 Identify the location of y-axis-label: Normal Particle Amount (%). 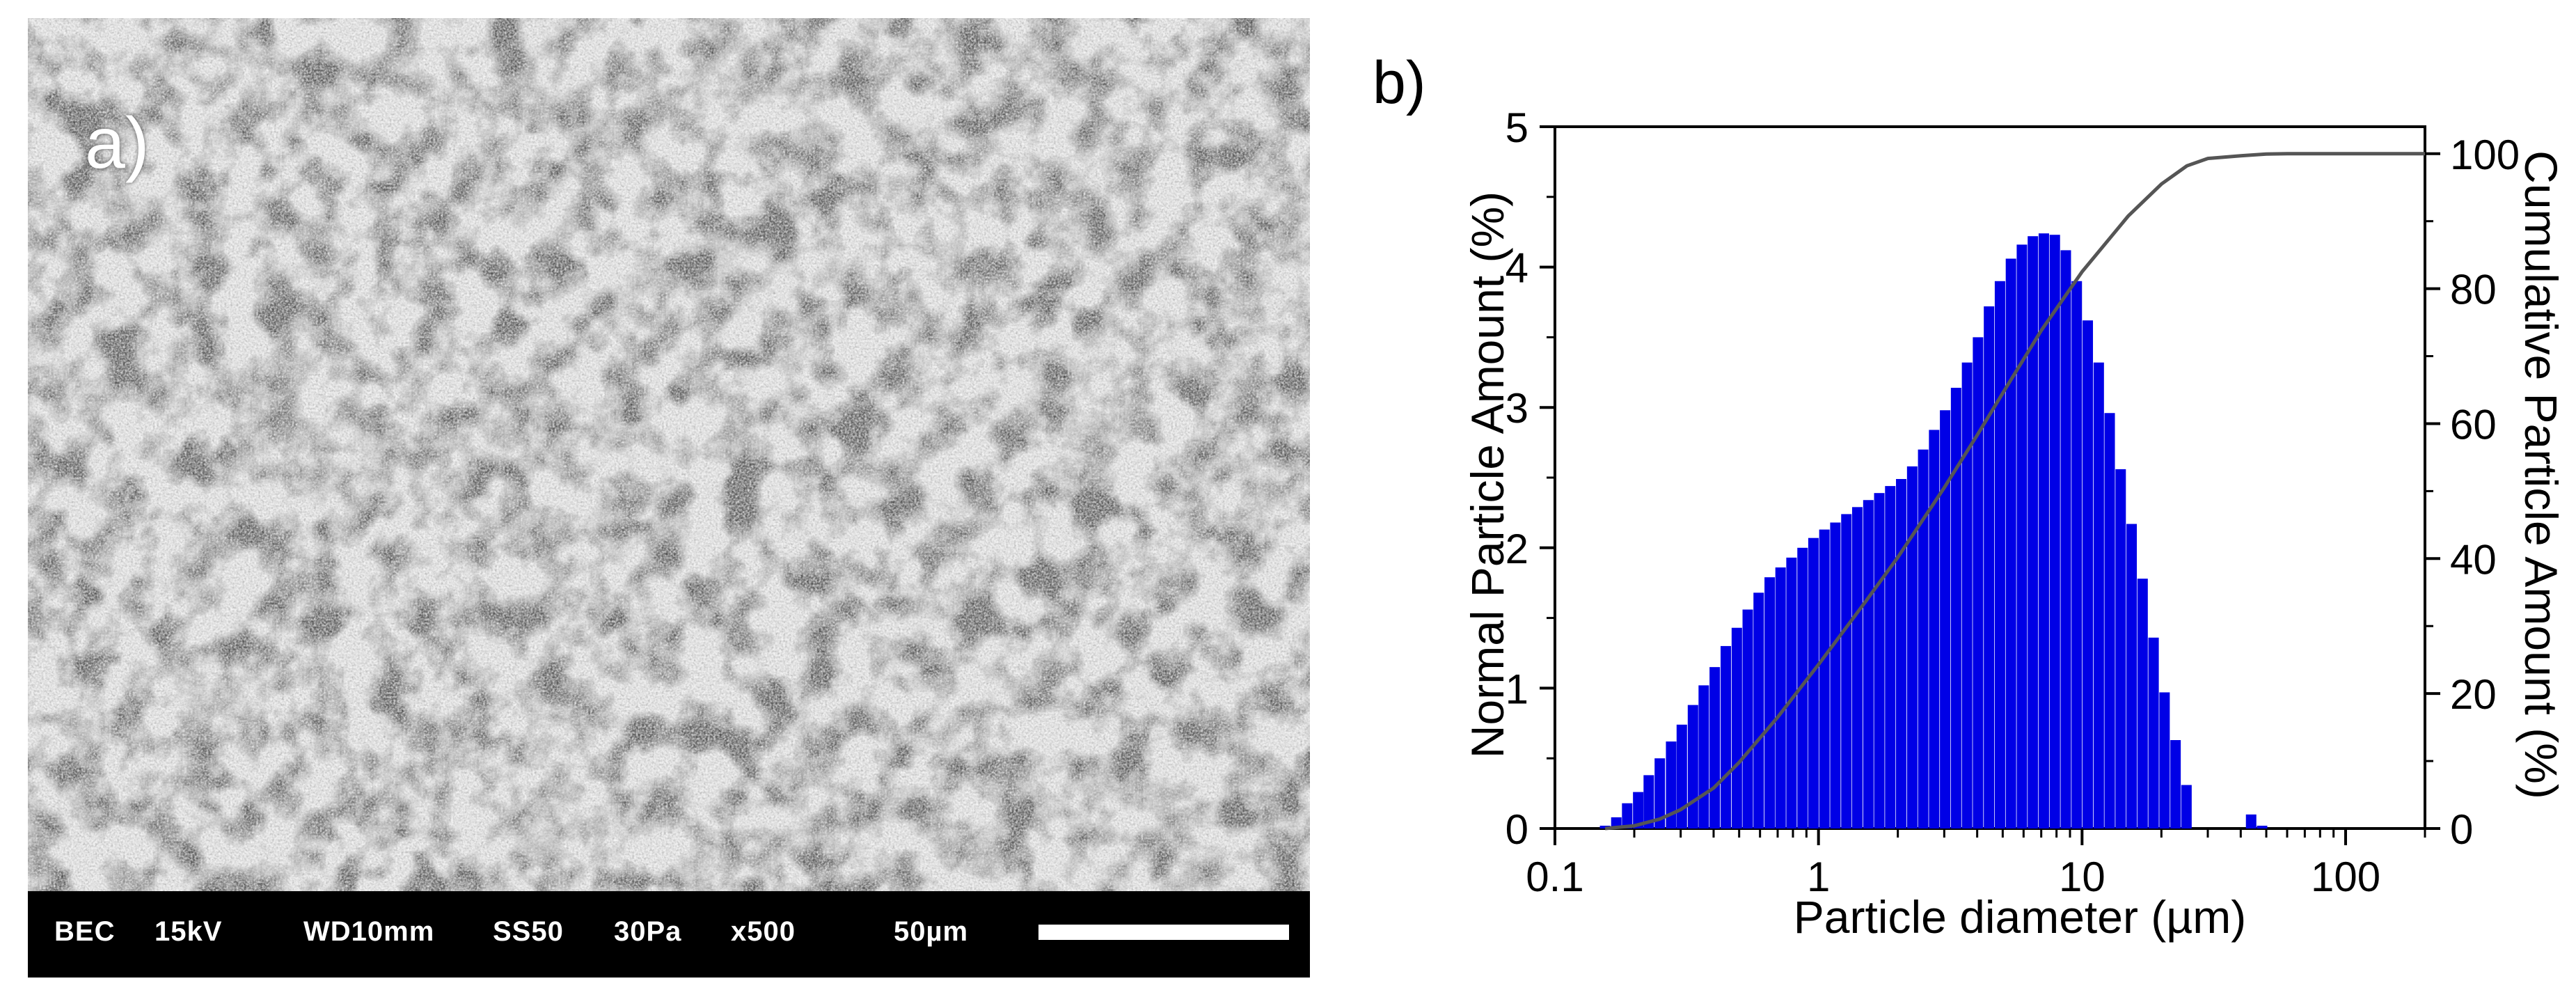
(1487, 474).